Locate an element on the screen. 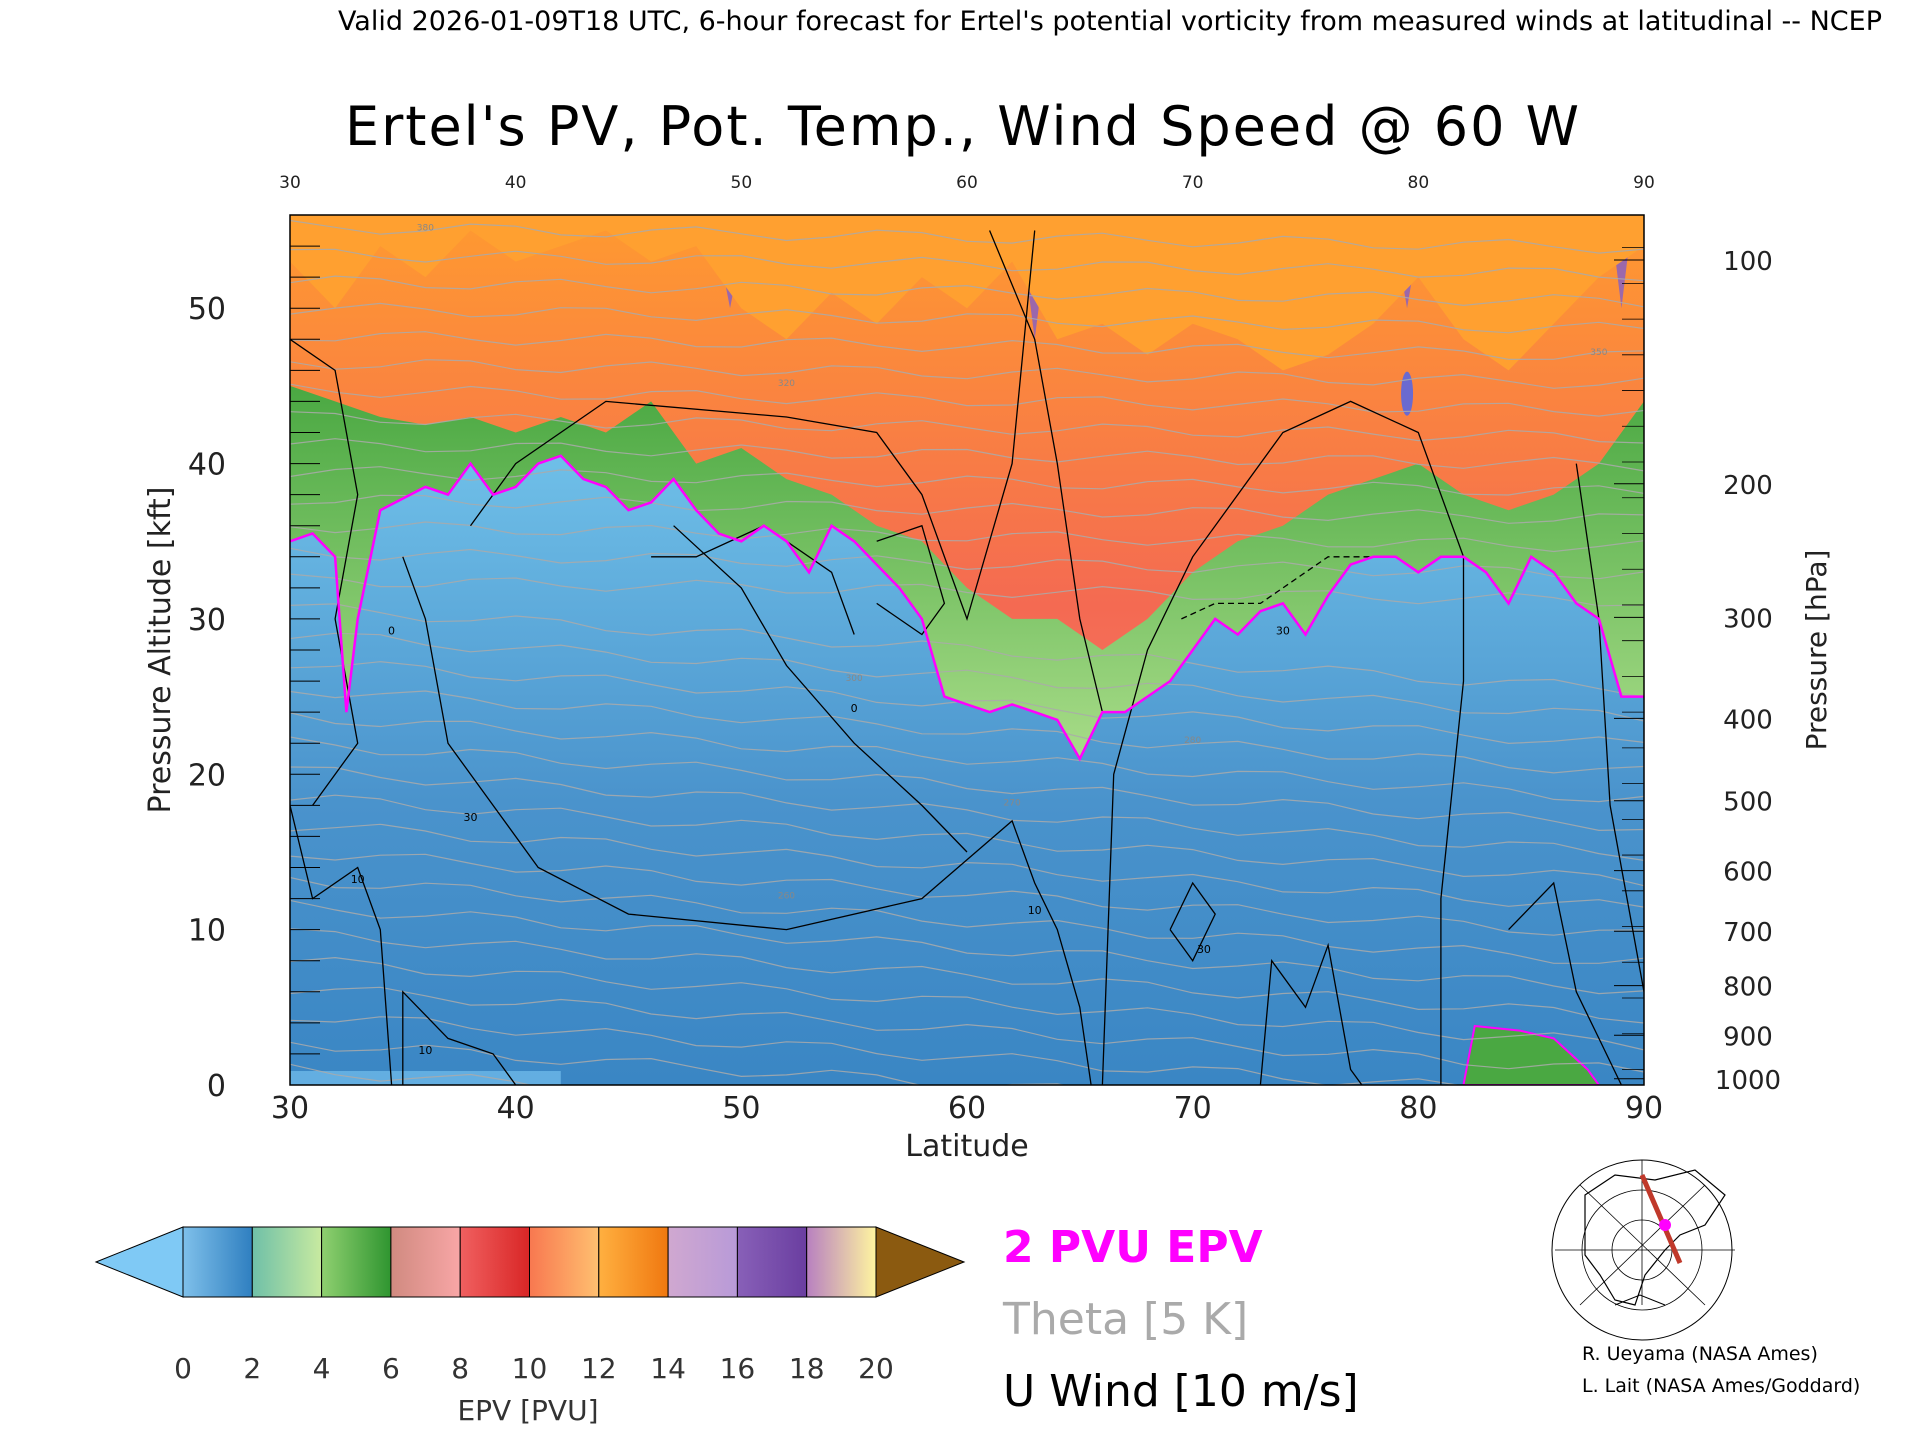 The width and height of the screenshot is (1920, 1440). x-tick-label: 40 is located at coordinates (516, 1108).